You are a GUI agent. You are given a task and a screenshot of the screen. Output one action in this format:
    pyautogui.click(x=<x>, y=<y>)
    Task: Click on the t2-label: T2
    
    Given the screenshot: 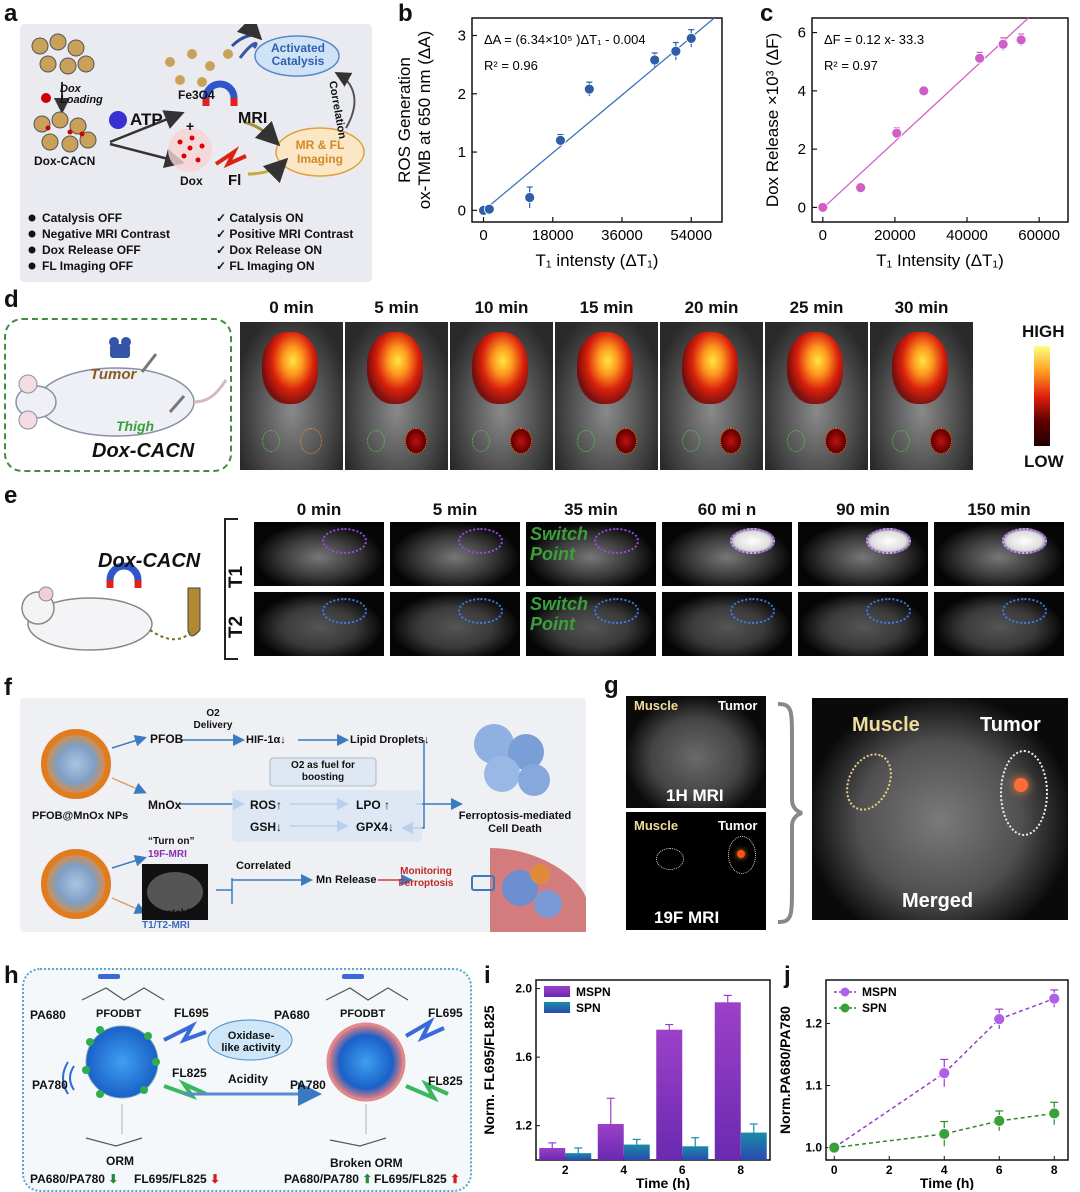 What is the action you would take?
    pyautogui.click(x=237, y=627)
    